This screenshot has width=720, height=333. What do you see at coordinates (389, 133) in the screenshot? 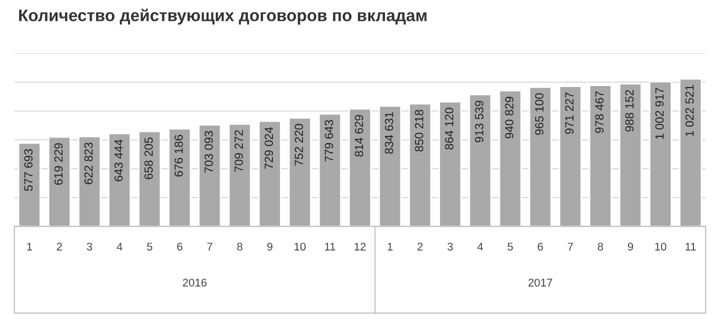
I see `data-label: 834 631` at bounding box center [389, 133].